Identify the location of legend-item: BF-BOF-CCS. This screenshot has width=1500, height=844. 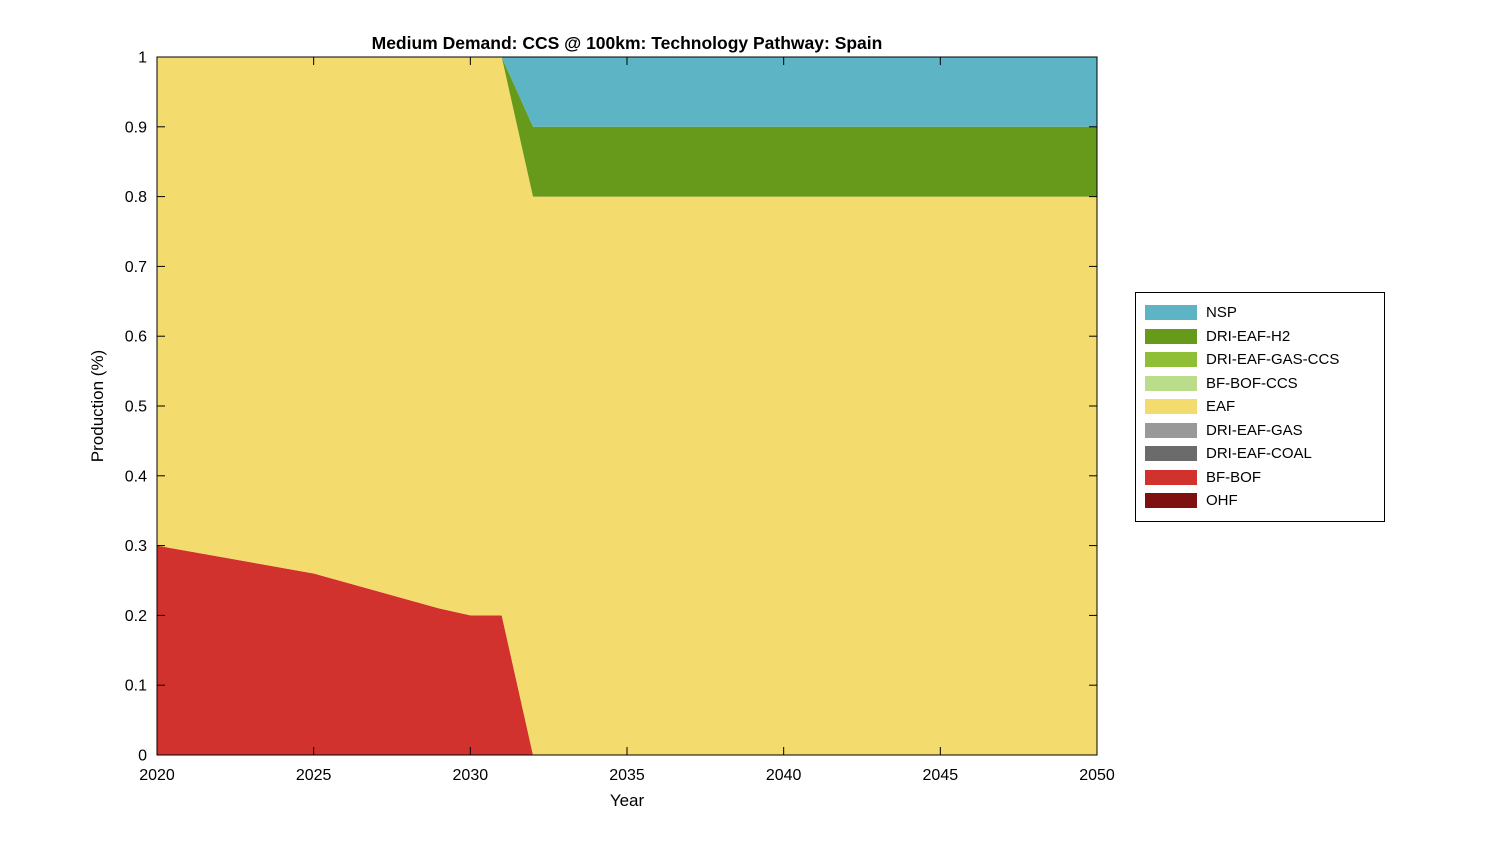
(1264, 384).